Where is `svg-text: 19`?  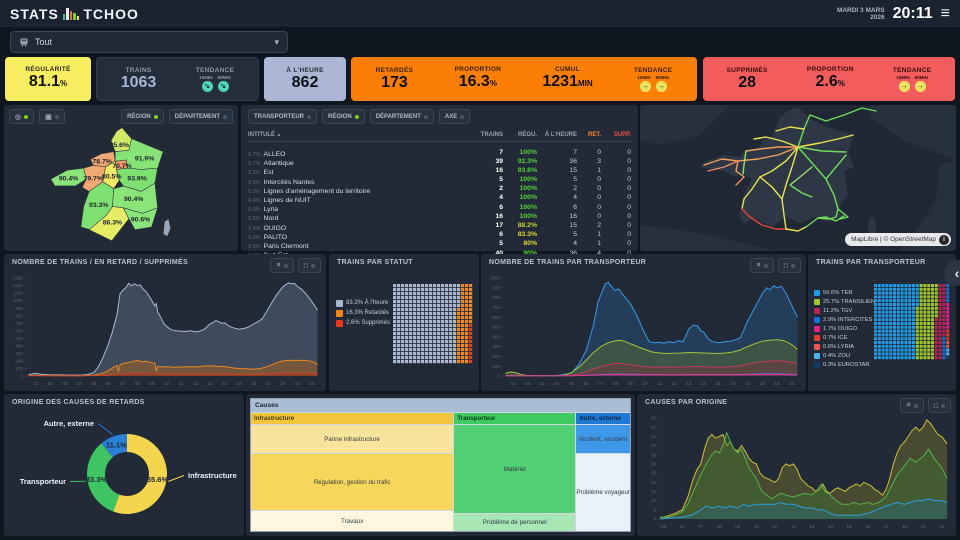
svg-text: 19 is located at coordinates (777, 383).